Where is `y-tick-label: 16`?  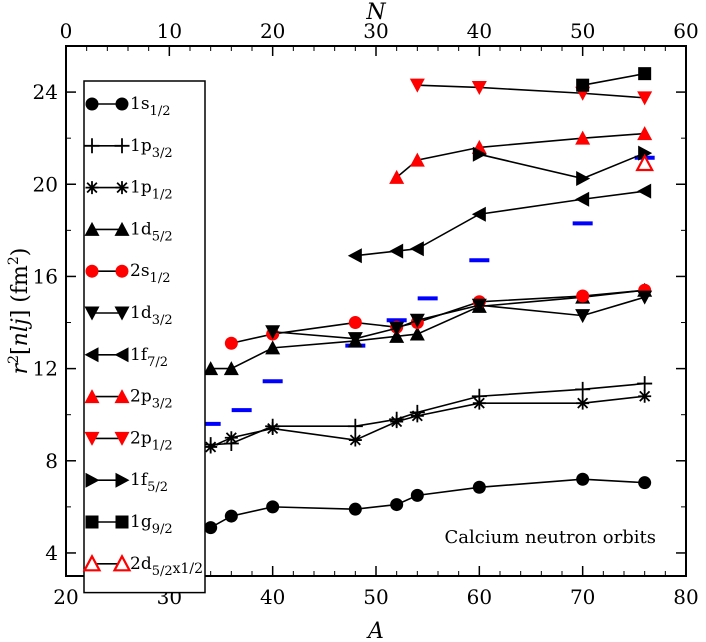 y-tick-label: 16 is located at coordinates (45, 276).